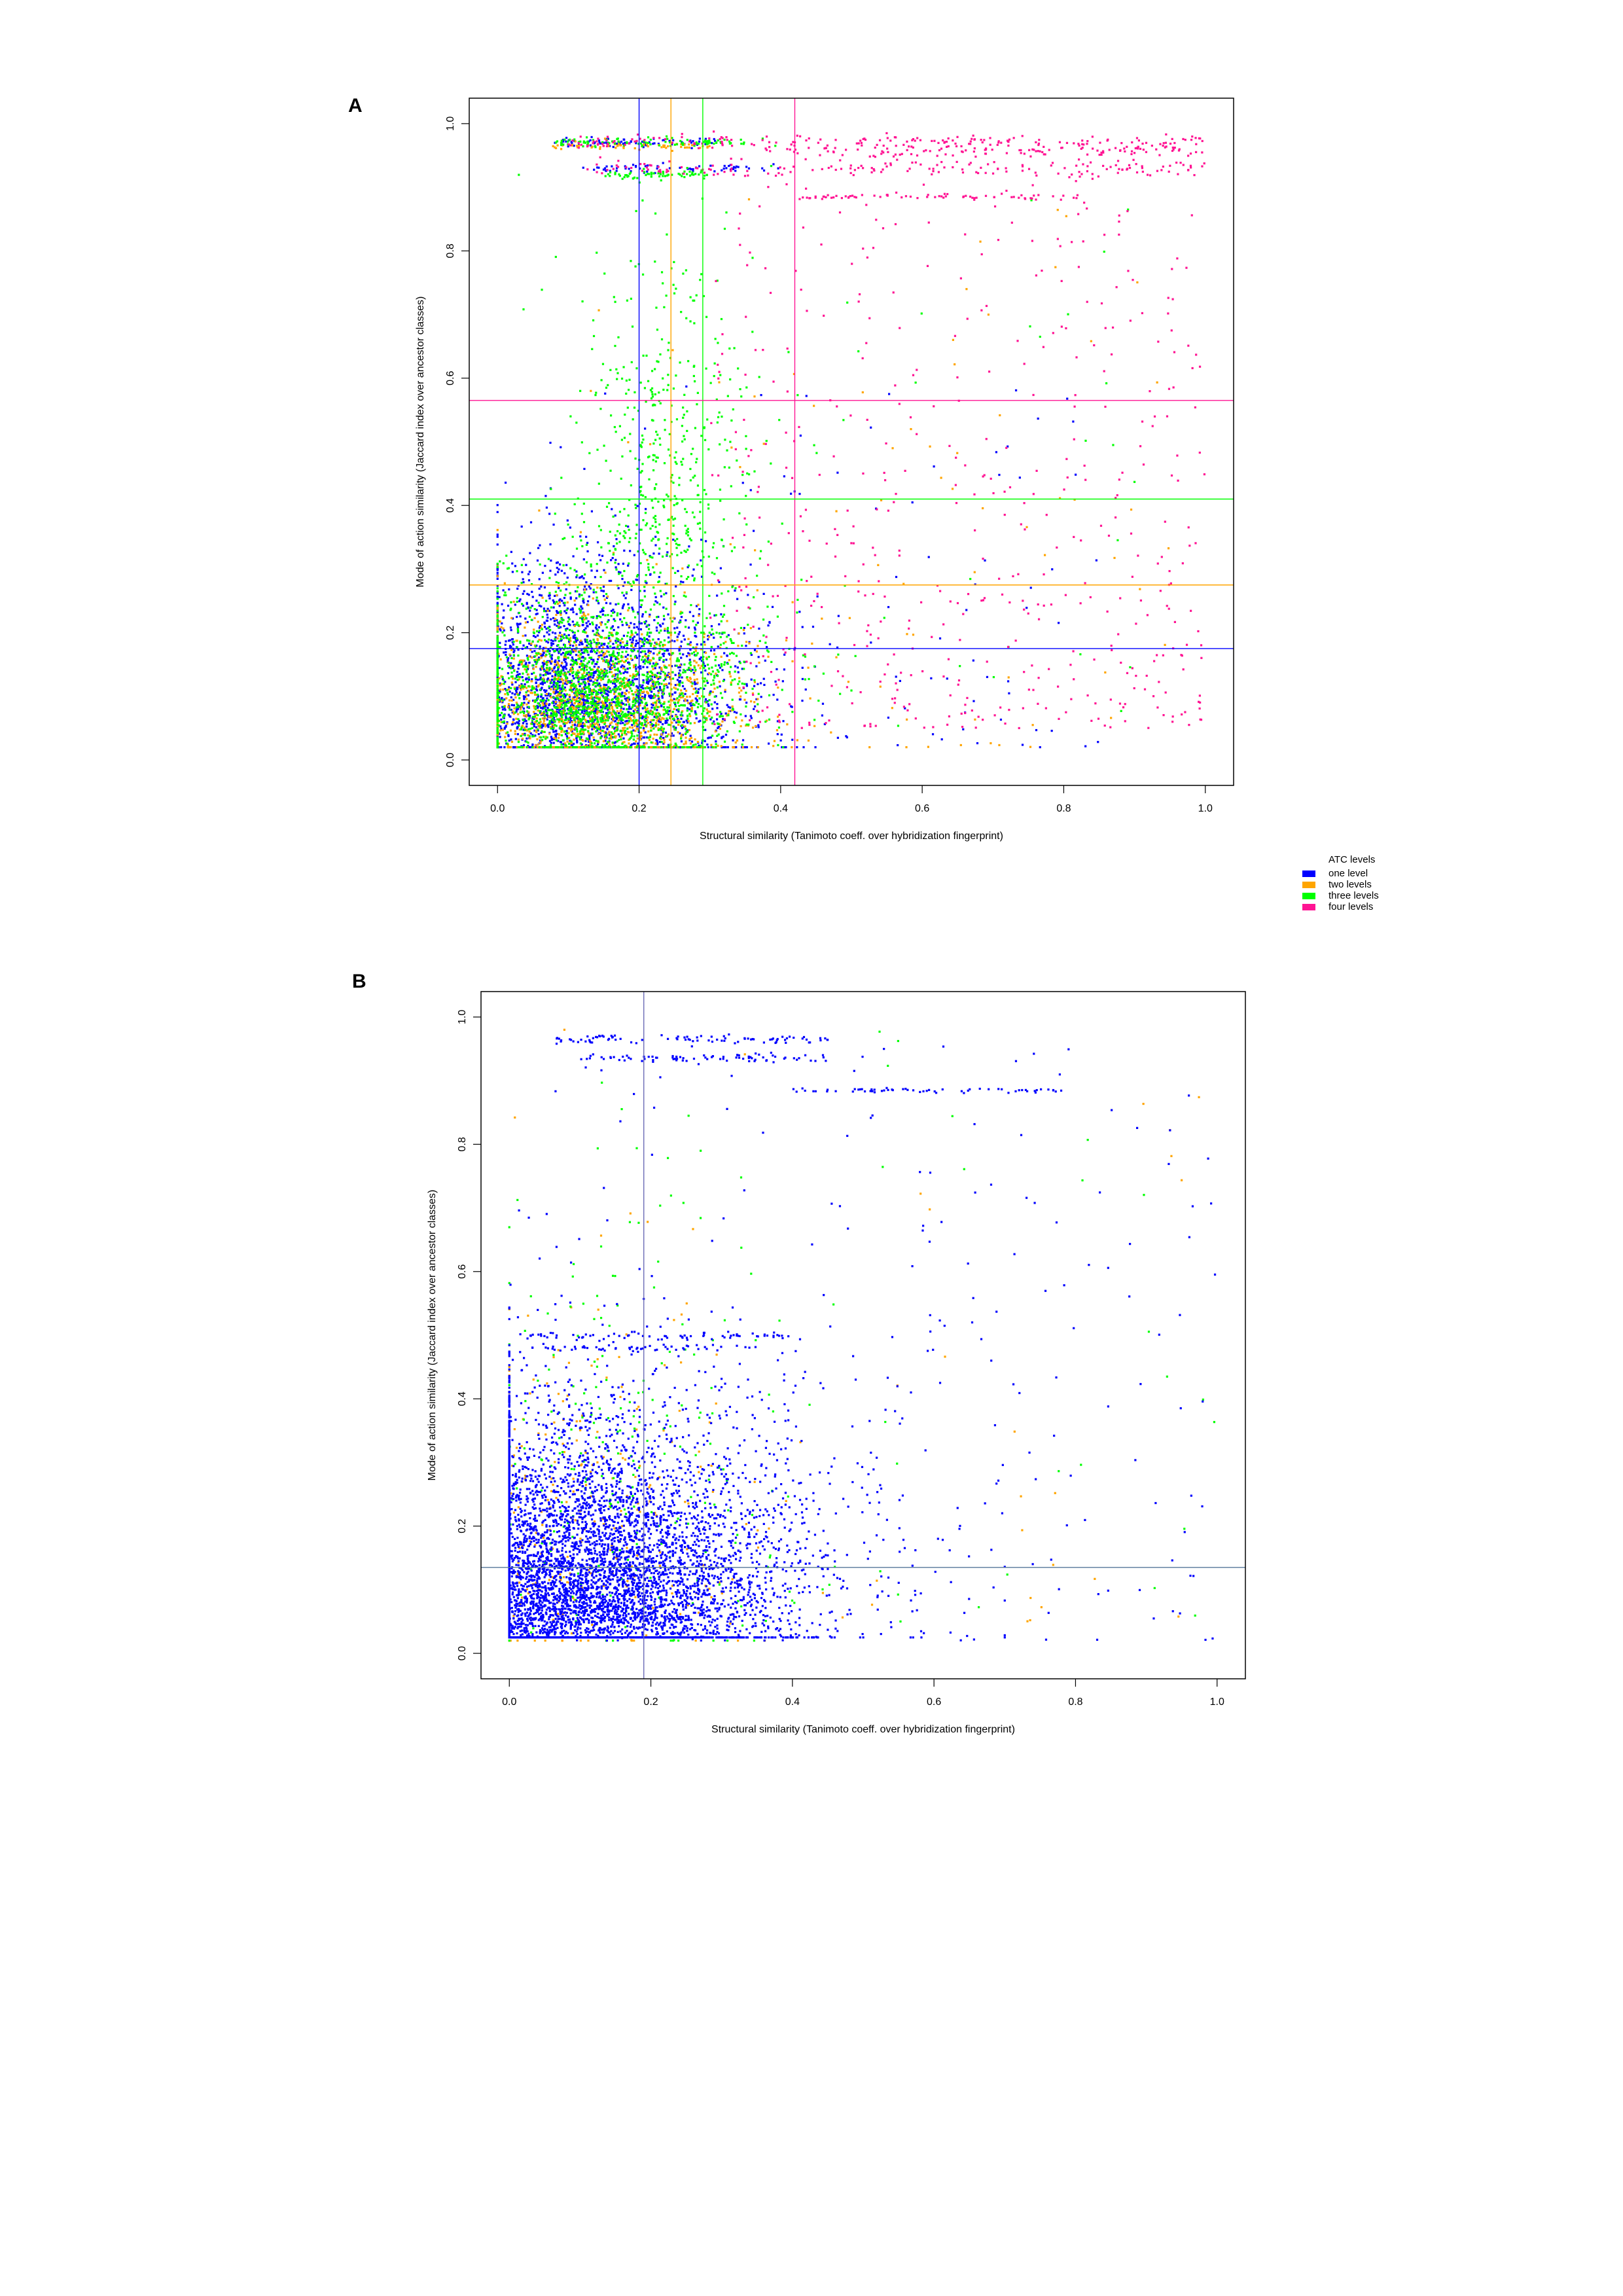  Describe the element at coordinates (359, 982) in the screenshot. I see `panel-label-b: B` at that location.